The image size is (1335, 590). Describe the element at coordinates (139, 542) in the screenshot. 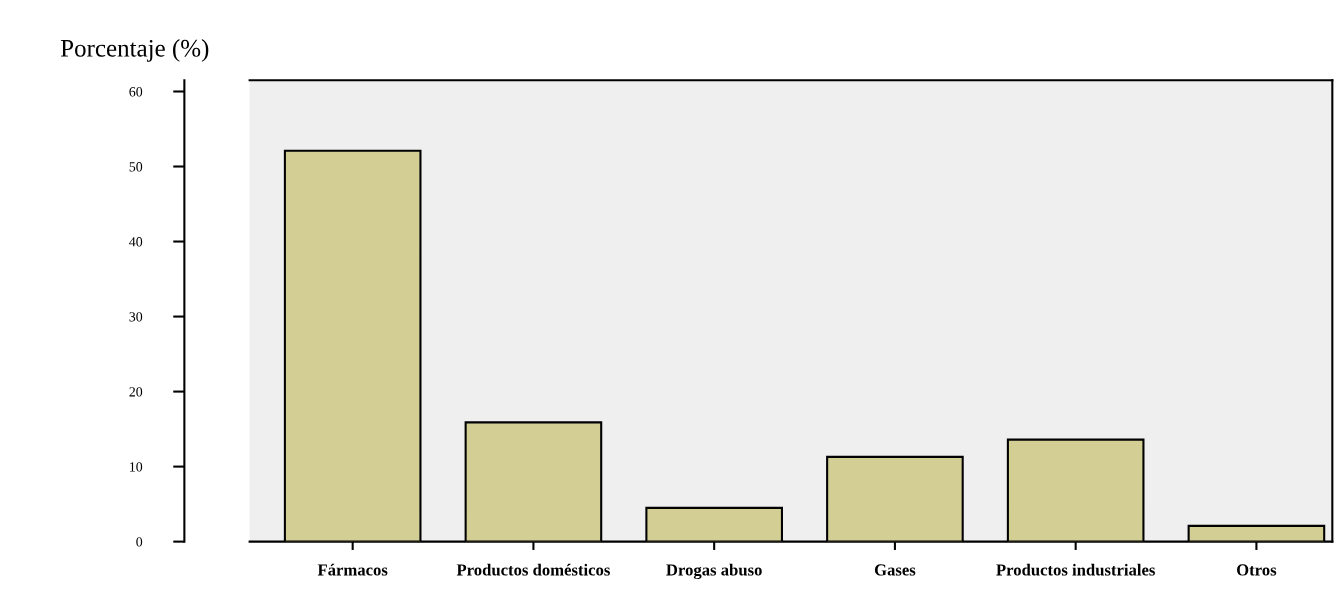

I see `y-tick-label: 0` at that location.